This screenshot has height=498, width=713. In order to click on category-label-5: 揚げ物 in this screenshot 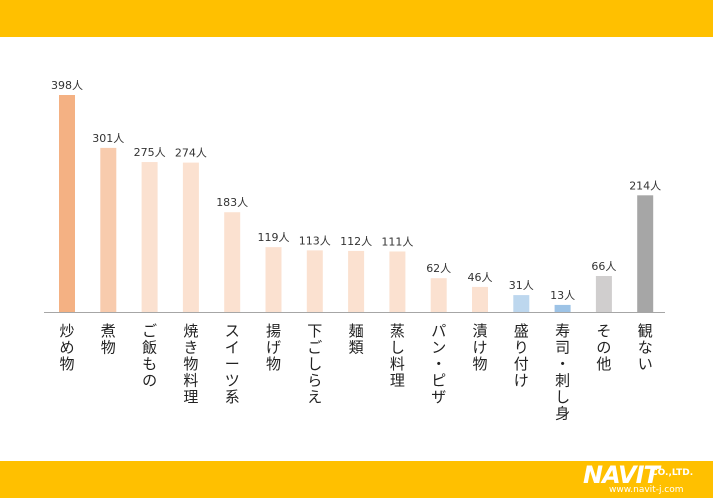, I will do `click(273, 347)`.